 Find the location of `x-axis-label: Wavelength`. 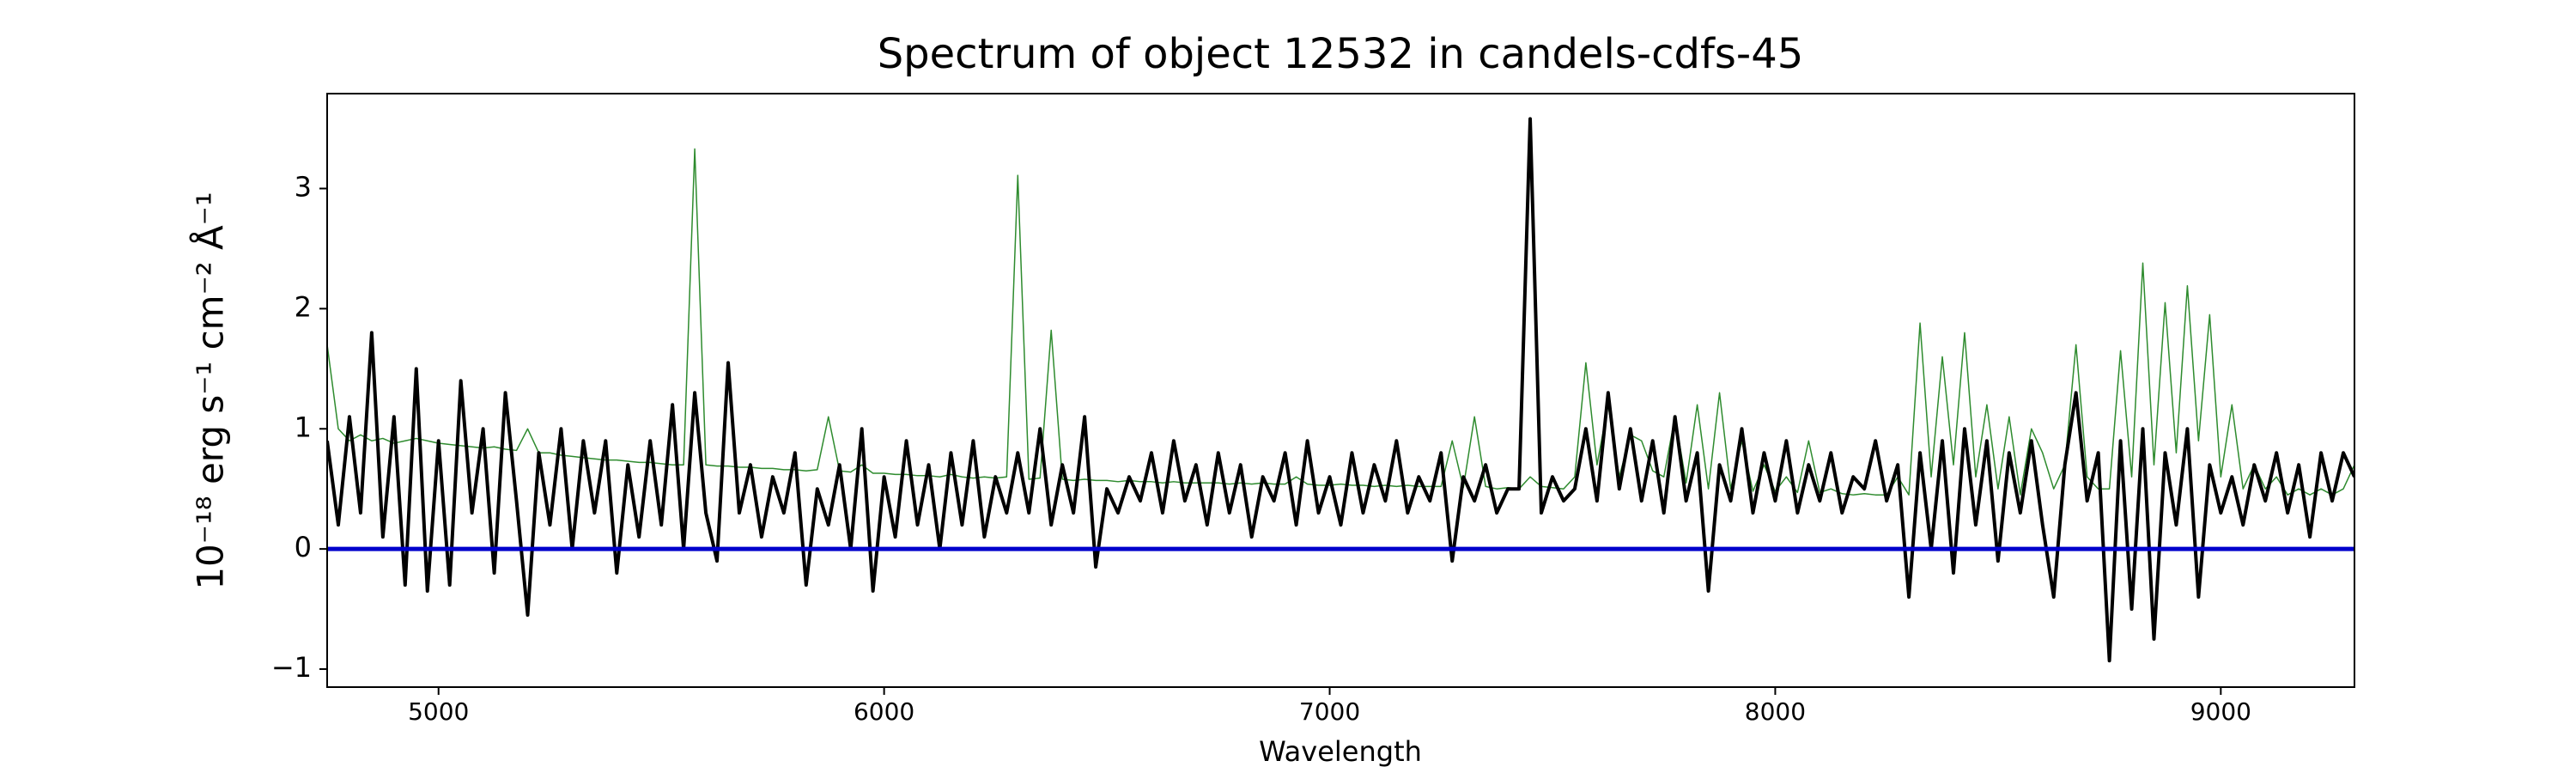

x-axis-label: Wavelength is located at coordinates (1341, 751).